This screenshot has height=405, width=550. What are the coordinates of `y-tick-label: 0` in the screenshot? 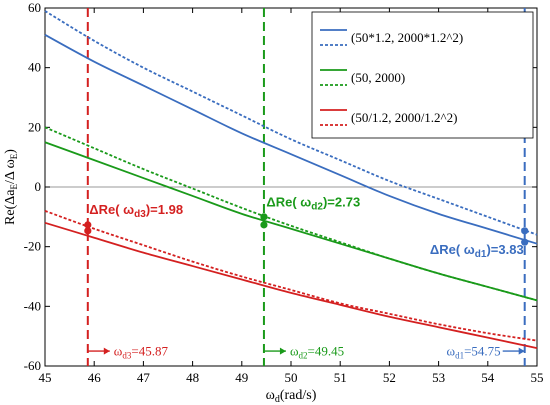 It's located at (38, 186).